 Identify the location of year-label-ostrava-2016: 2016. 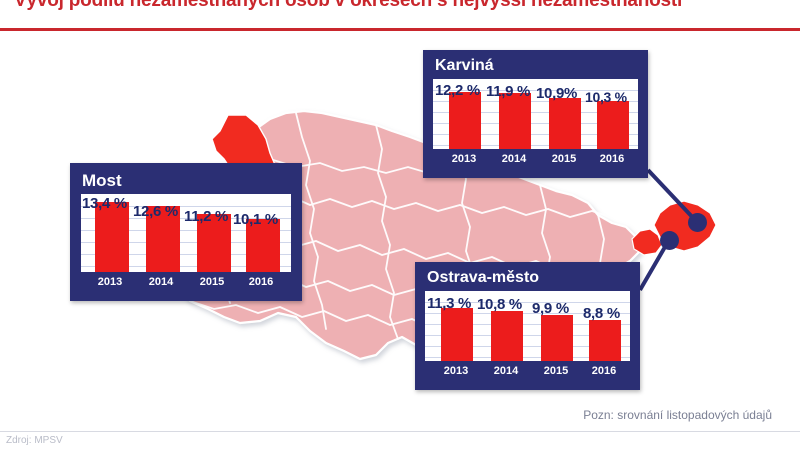
(604, 371).